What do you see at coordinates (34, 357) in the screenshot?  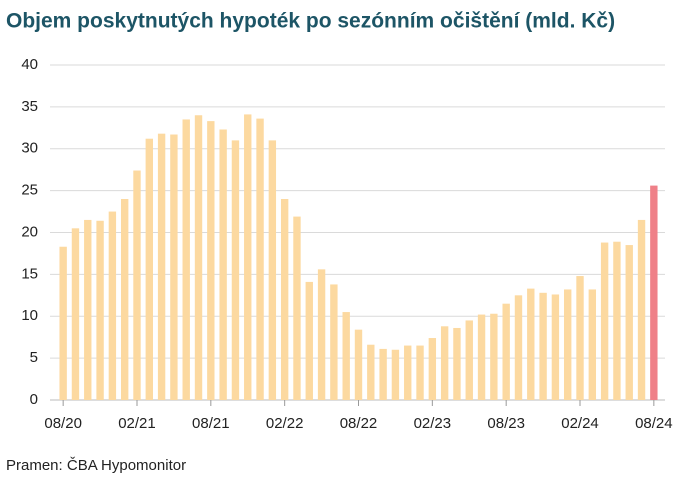 I see `y-tick-label: 5` at bounding box center [34, 357].